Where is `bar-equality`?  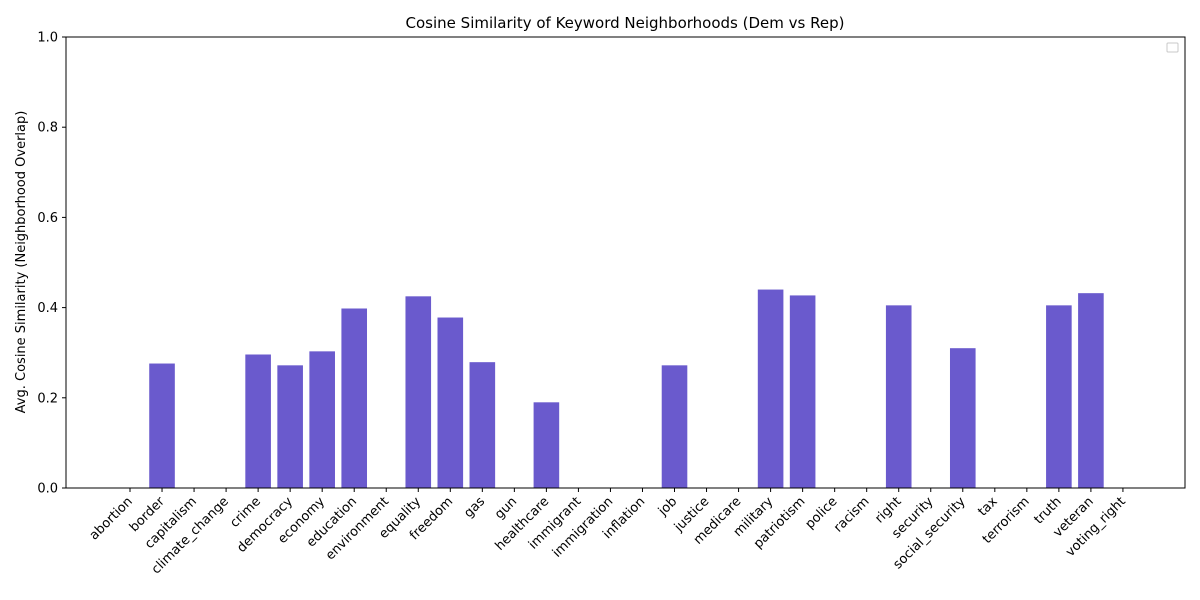
bar-equality is located at coordinates (418, 392).